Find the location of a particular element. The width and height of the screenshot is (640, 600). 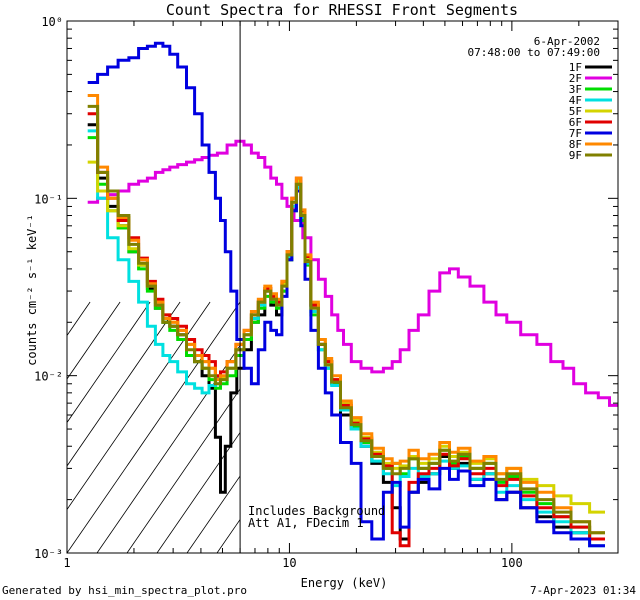

y-tick-label: 10⁻¹ is located at coordinates (48, 199).